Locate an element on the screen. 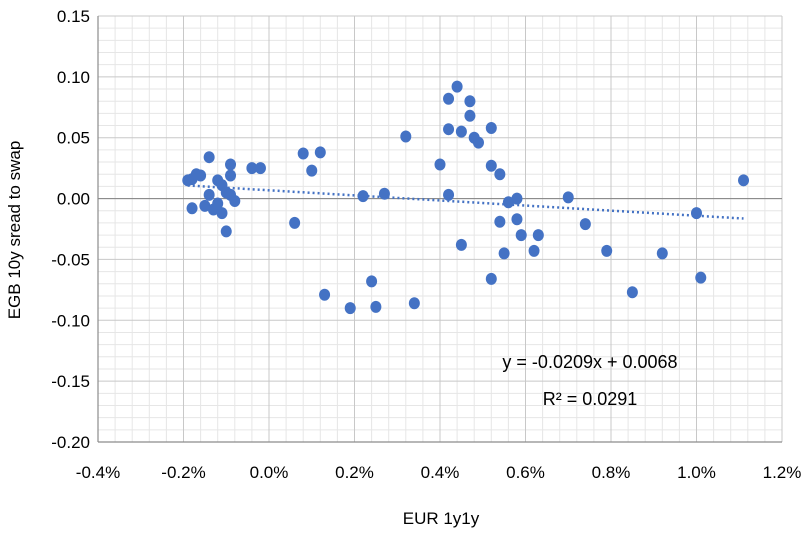 Image resolution: width=809 pixels, height=536 pixels. y-tick-label: -0.20 is located at coordinates (70, 442).